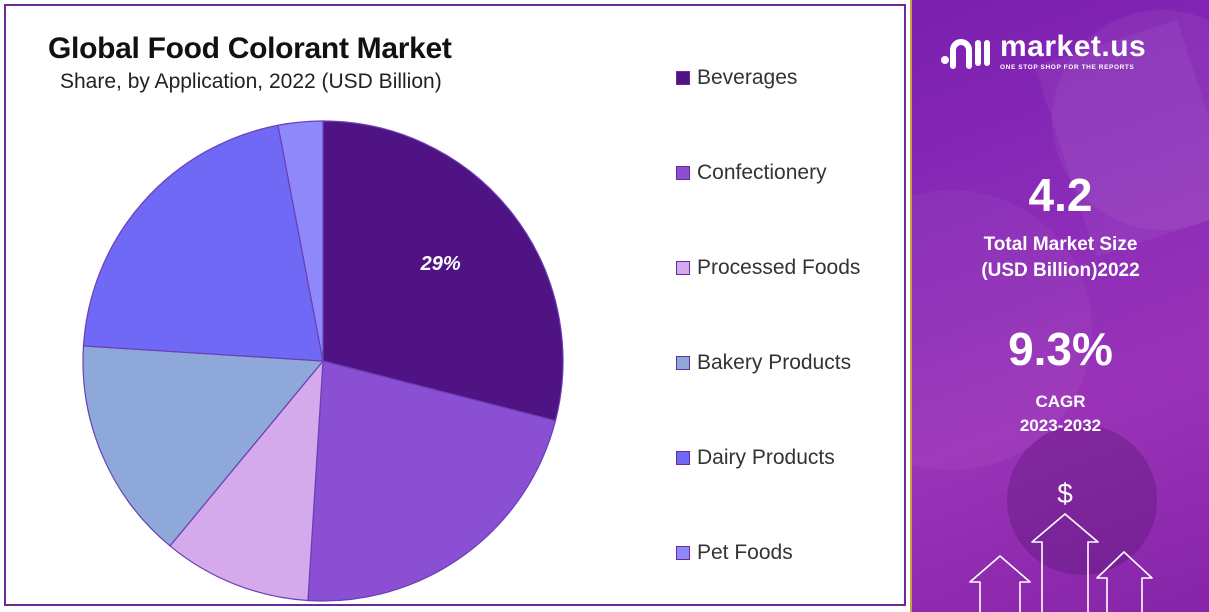 This screenshot has height=612, width=1209. I want to click on pie-slice-bakery-products, so click(203, 446).